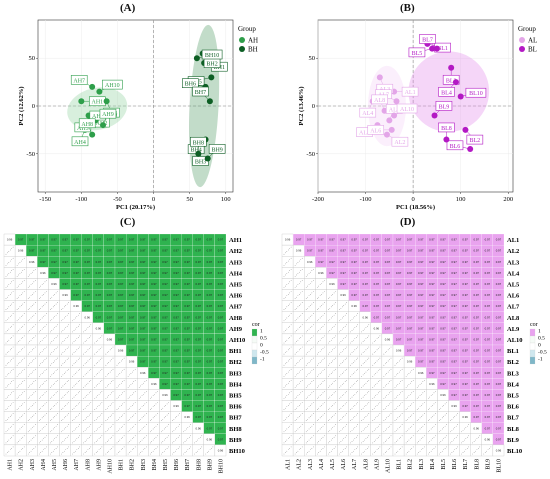 The height and width of the screenshot is (479, 550). I want to click on legend-color-step, so click(254, 339).